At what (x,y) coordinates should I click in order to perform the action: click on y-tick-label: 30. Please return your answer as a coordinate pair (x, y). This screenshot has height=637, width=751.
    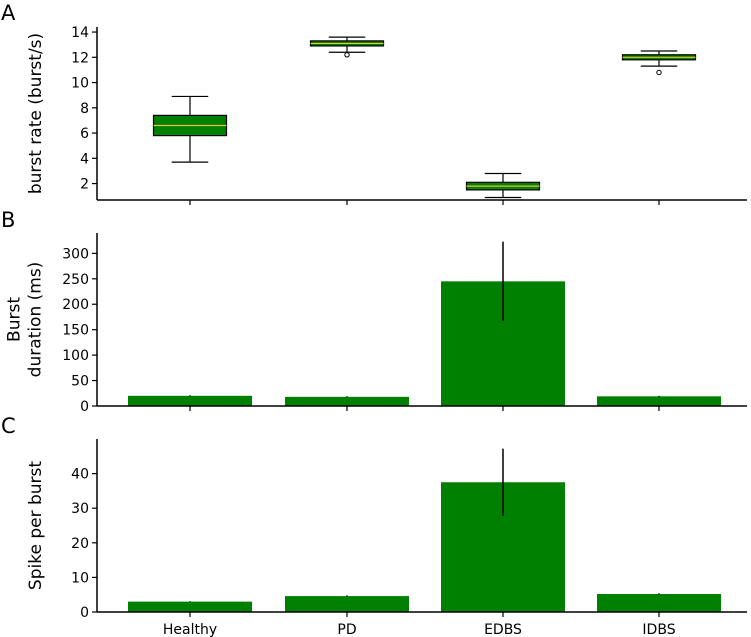
    Looking at the image, I should click on (80, 509).